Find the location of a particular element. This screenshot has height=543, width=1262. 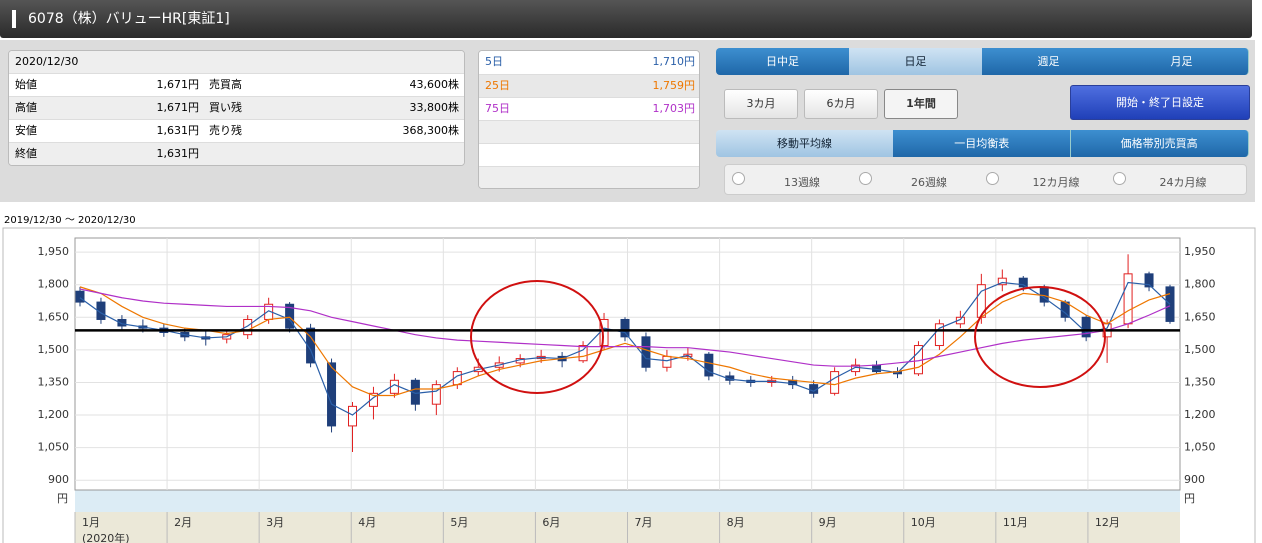

quote-value: 1,631円 is located at coordinates (178, 130).